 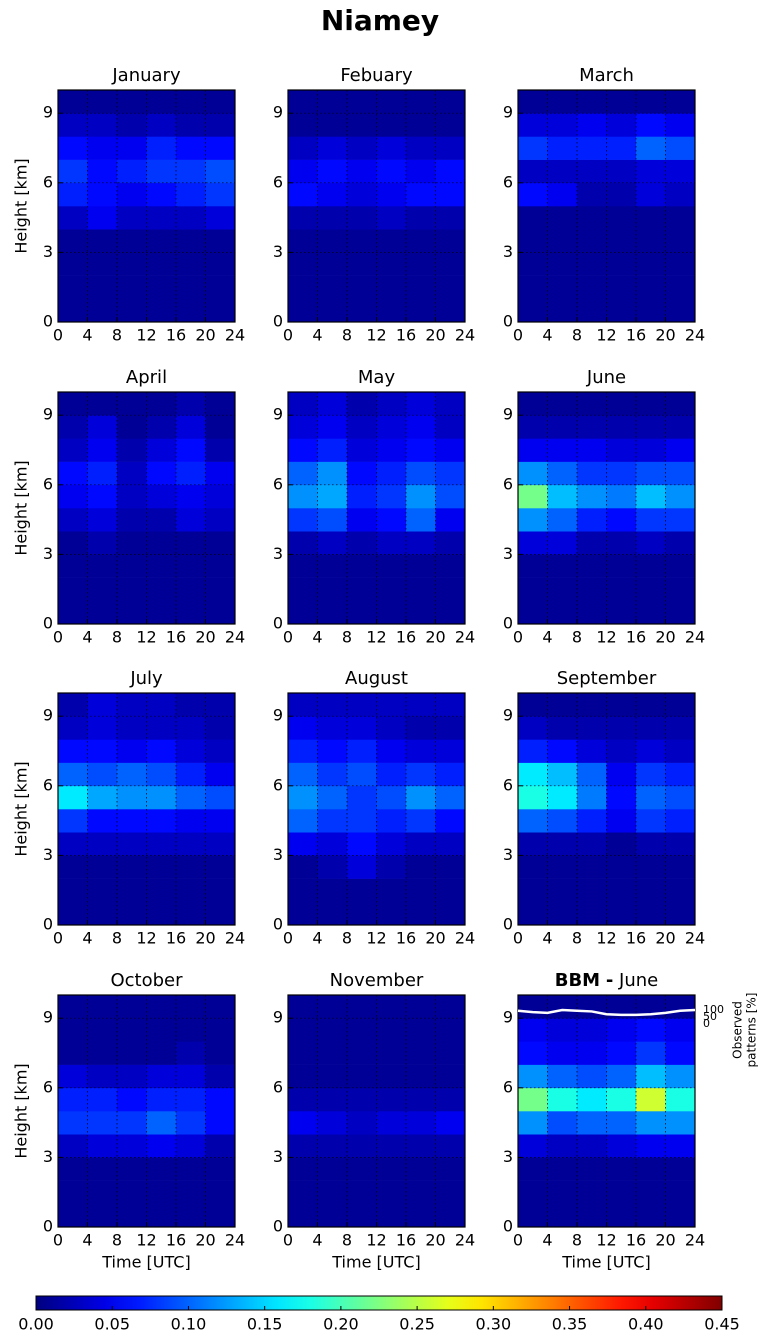 What do you see at coordinates (435, 335) in the screenshot?
I see `x-tick-label: 20` at bounding box center [435, 335].